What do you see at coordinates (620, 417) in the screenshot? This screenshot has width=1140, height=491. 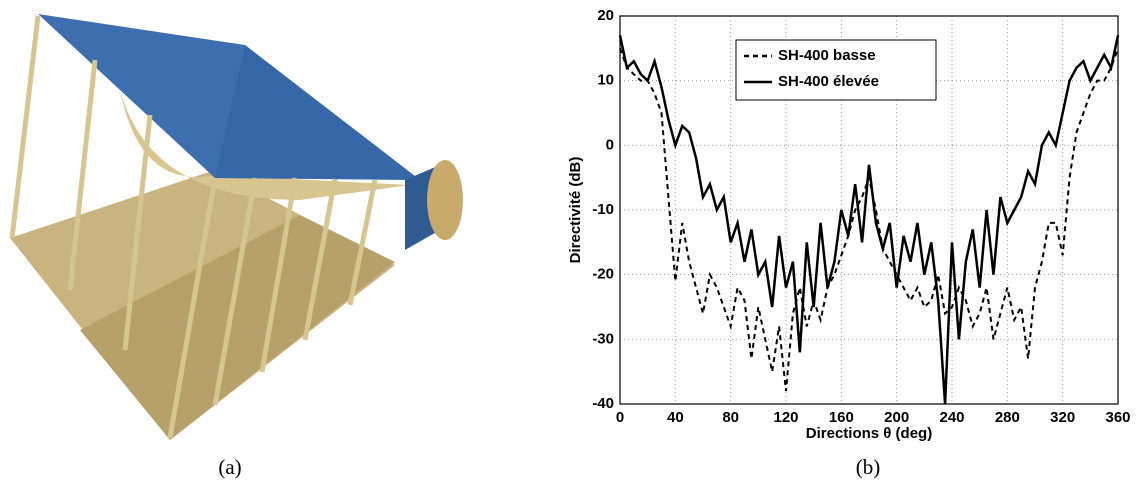 I see `x-tick-label: 0` at bounding box center [620, 417].